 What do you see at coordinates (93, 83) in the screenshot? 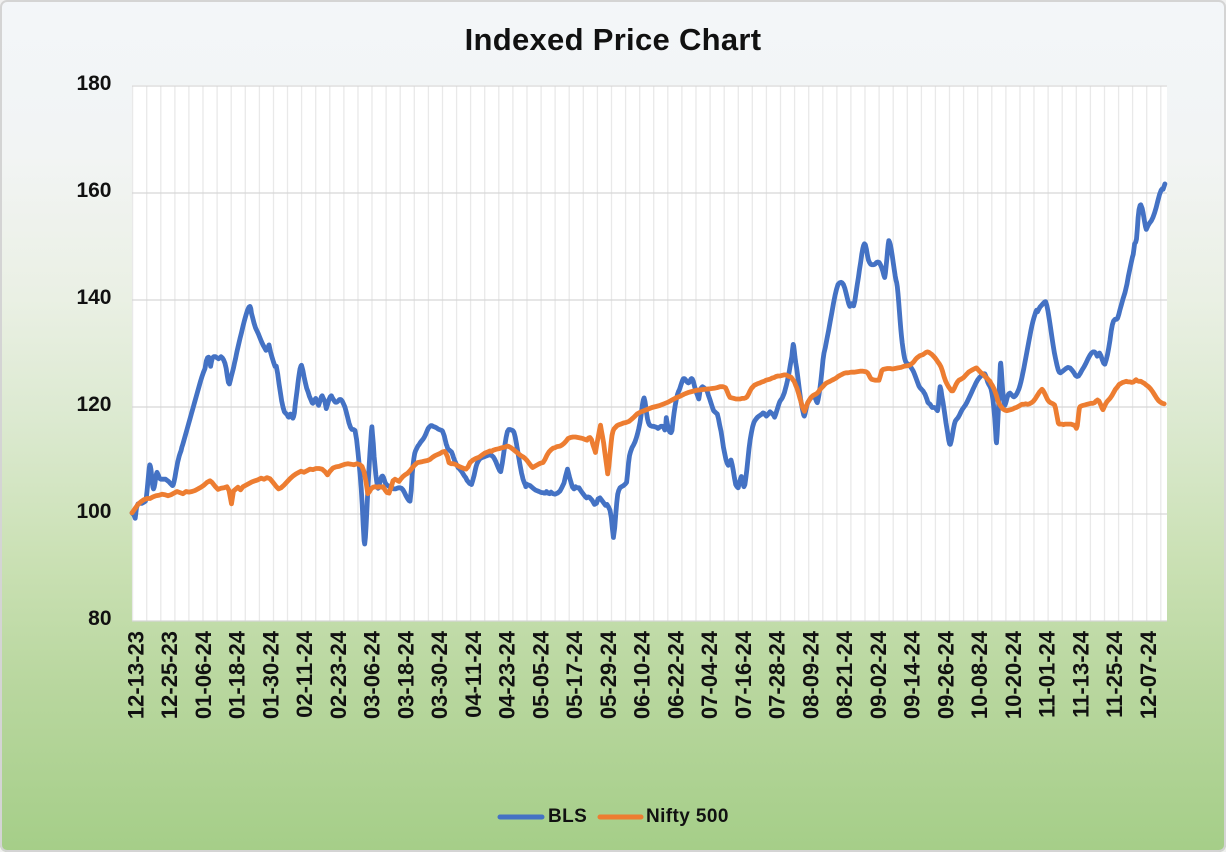
I see `svg-text: 180` at bounding box center [93, 83].